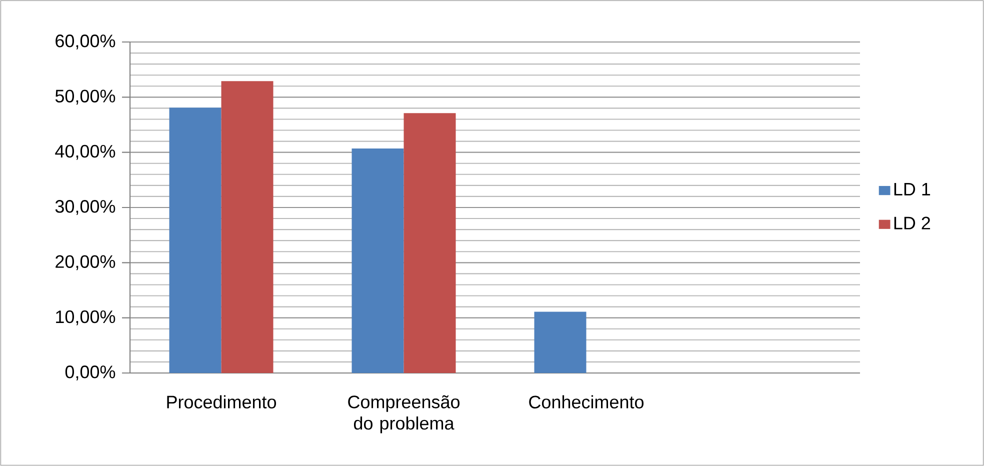  I want to click on y-tick-label: 60,00%, so click(86, 42).